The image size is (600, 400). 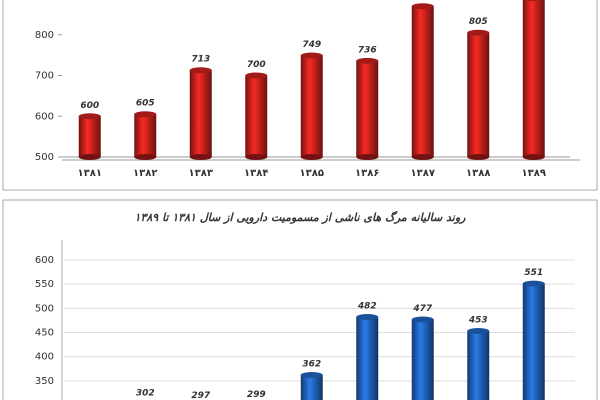 I want to click on x-tick-label: ۱۳۸۳, so click(x=201, y=173).